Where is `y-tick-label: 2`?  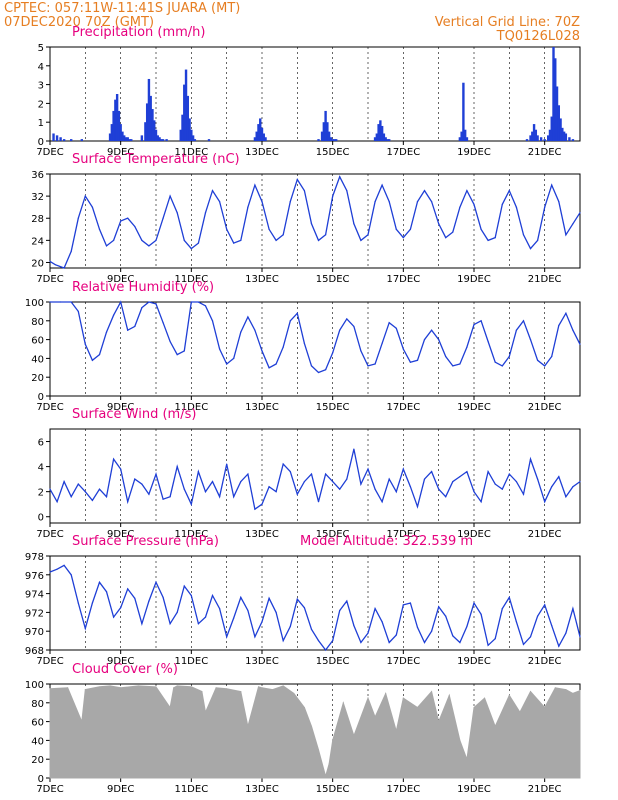
y-tick-label: 2 is located at coordinates (41, 493).